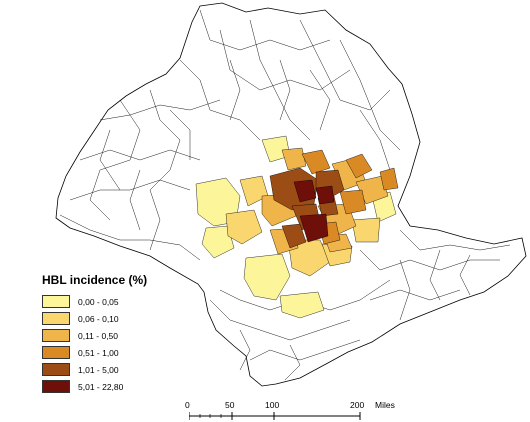  I want to click on legend-item: 1,01 - 5,00, so click(94, 369).